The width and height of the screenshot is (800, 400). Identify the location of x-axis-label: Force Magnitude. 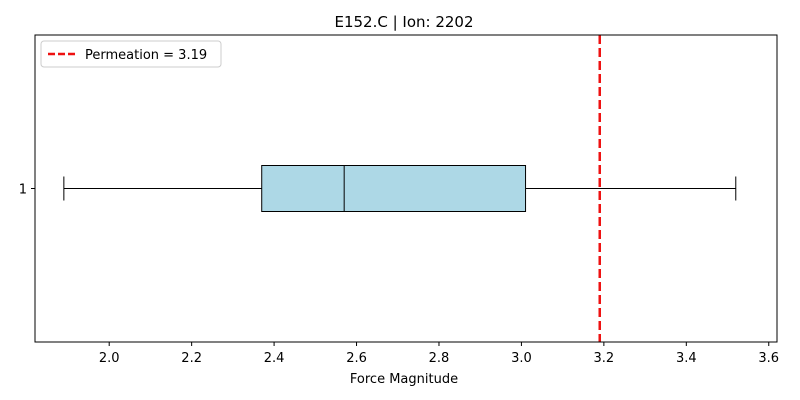
(404, 379).